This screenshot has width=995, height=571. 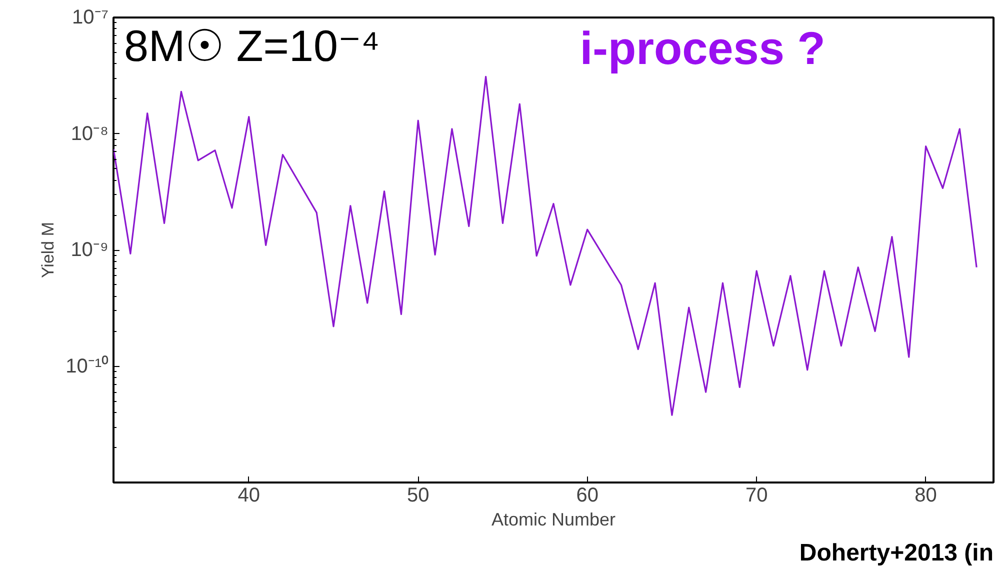 I want to click on x-axis-title: Atomic Number, so click(x=553, y=520).